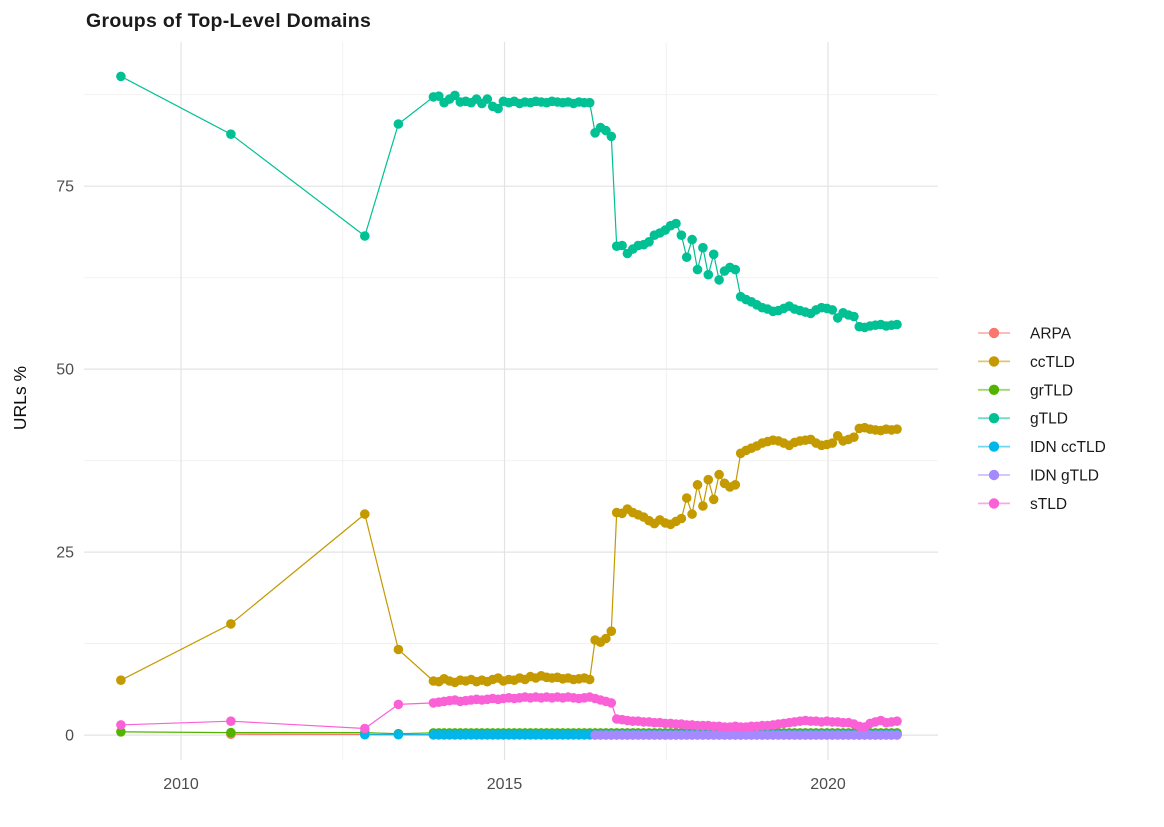 Image resolution: width=1164 pixels, height=827 pixels. What do you see at coordinates (65, 553) in the screenshot?
I see `y-tick-label-25: 25` at bounding box center [65, 553].